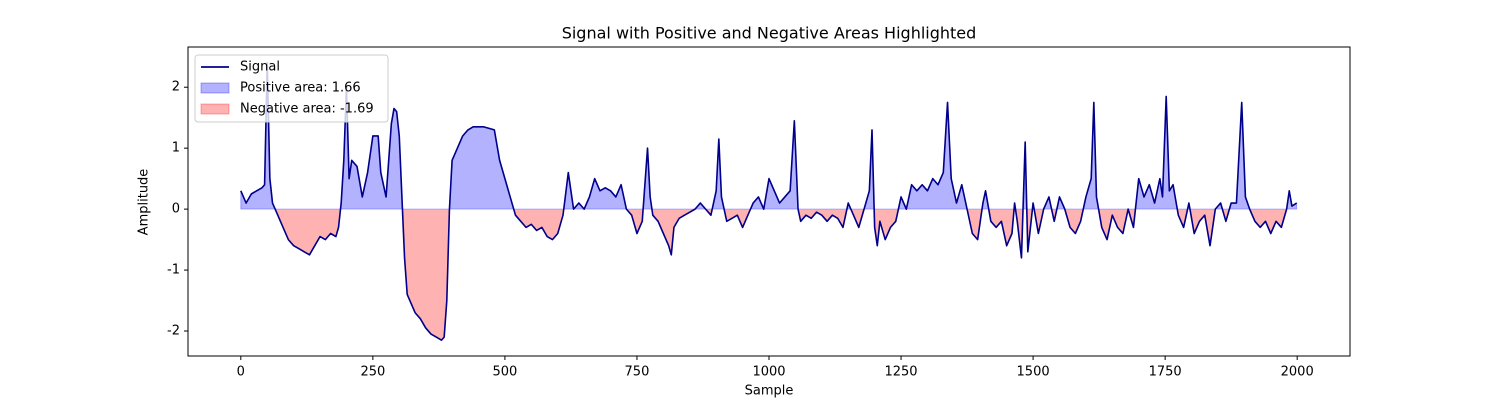  What do you see at coordinates (144, 202) in the screenshot?
I see `y-axis-label: Amplitude` at bounding box center [144, 202].